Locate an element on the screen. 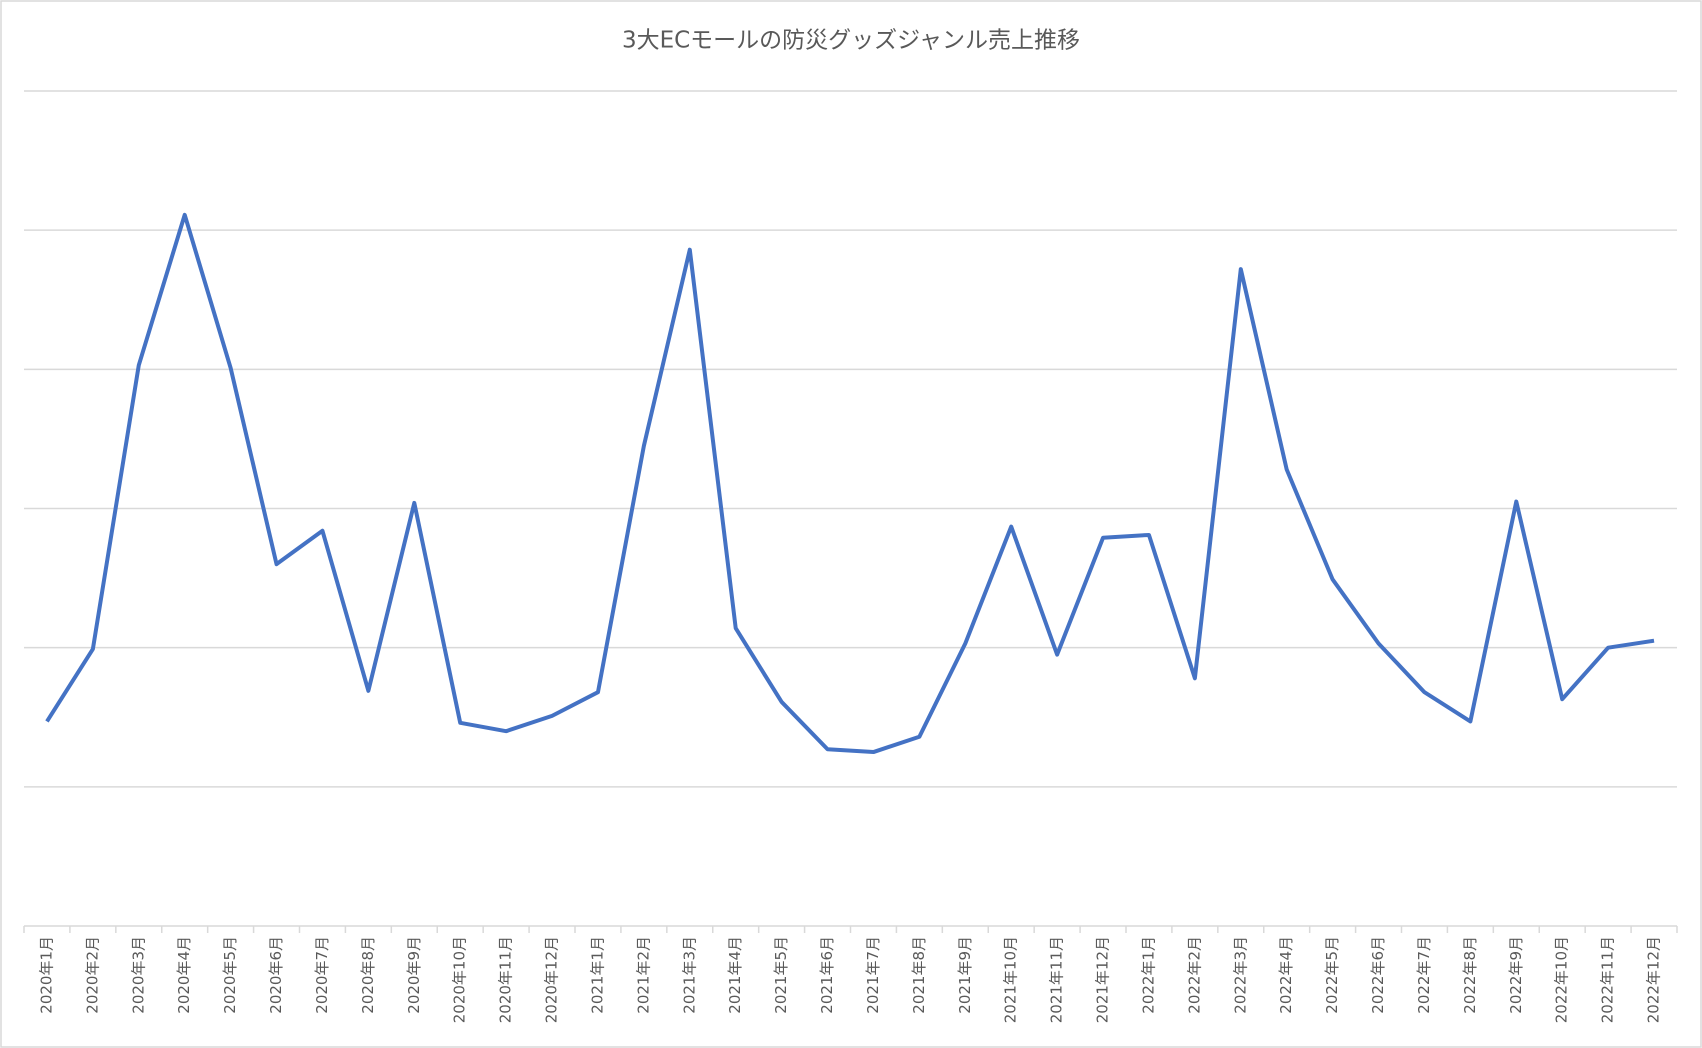  x-tick-label: 2022年9月 is located at coordinates (1516, 975).